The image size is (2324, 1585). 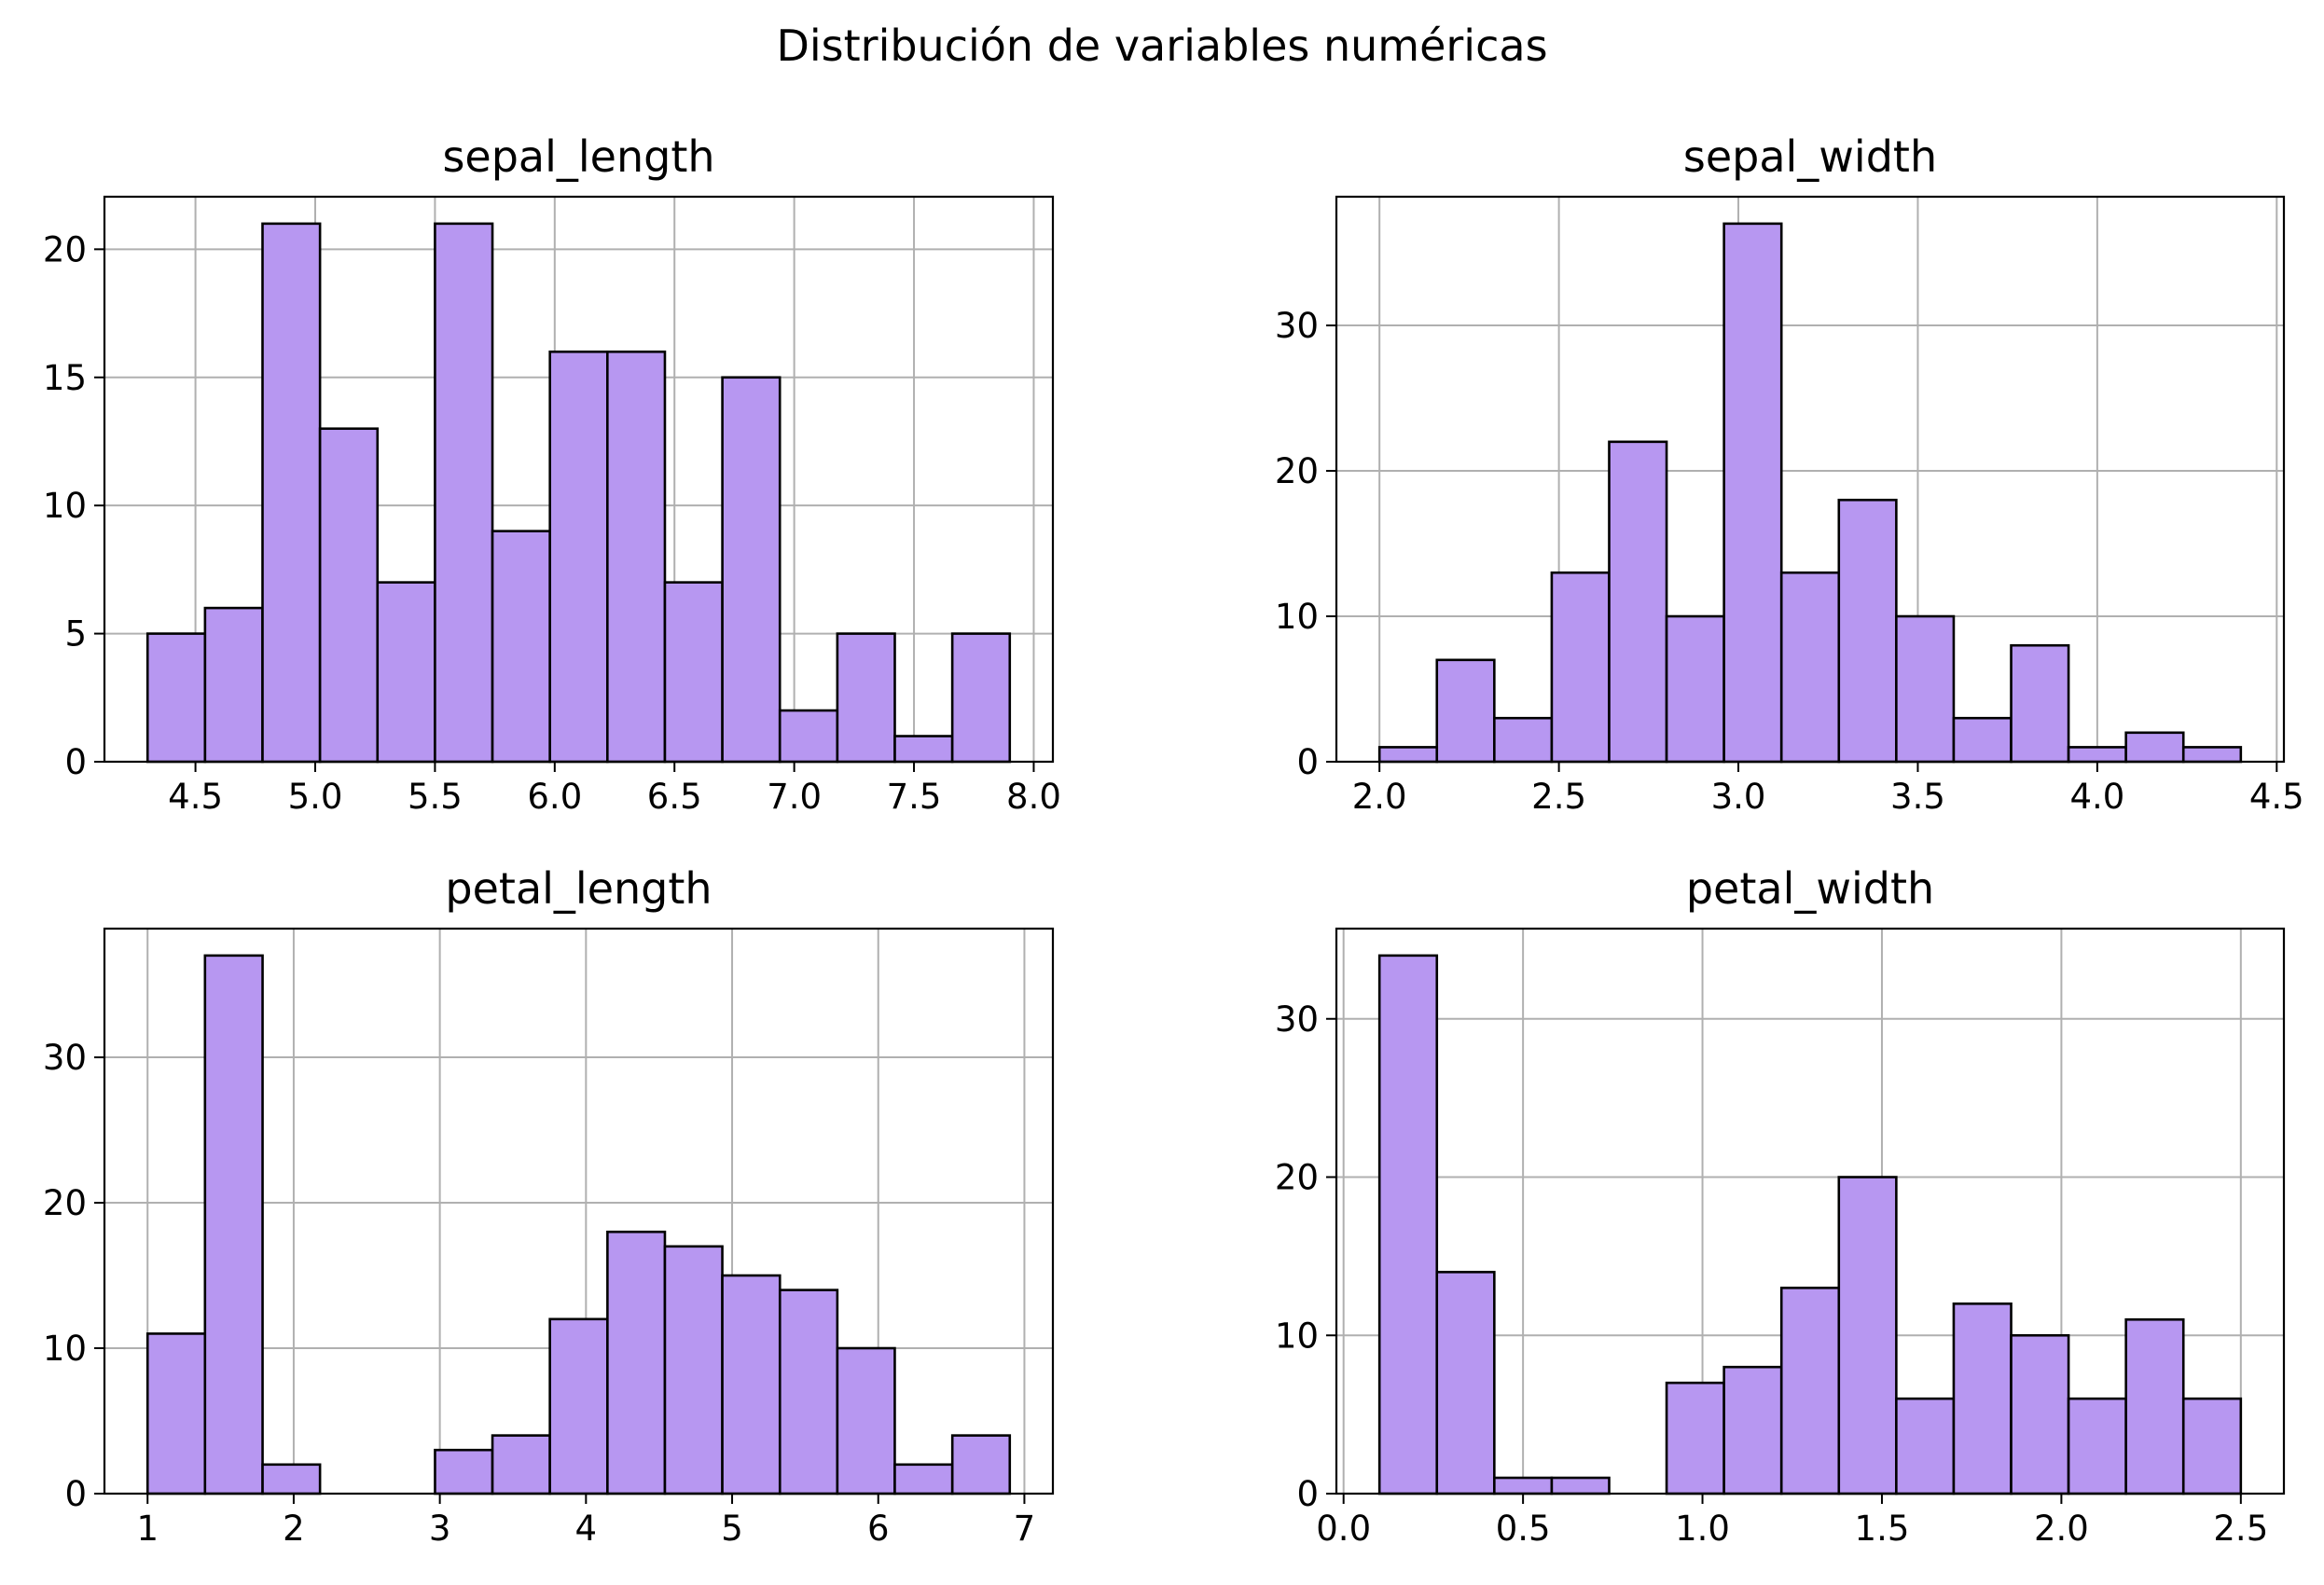 What do you see at coordinates (1810, 156) in the screenshot?
I see `subplot-title: sepal_width` at bounding box center [1810, 156].